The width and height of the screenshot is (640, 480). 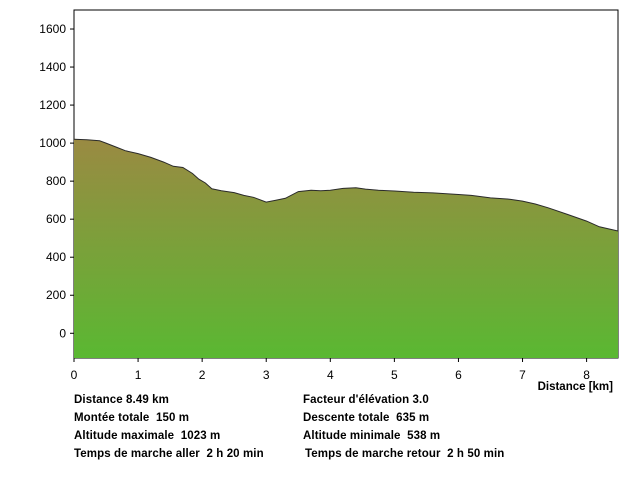 What do you see at coordinates (522, 375) in the screenshot?
I see `x-tick-label: 7` at bounding box center [522, 375].